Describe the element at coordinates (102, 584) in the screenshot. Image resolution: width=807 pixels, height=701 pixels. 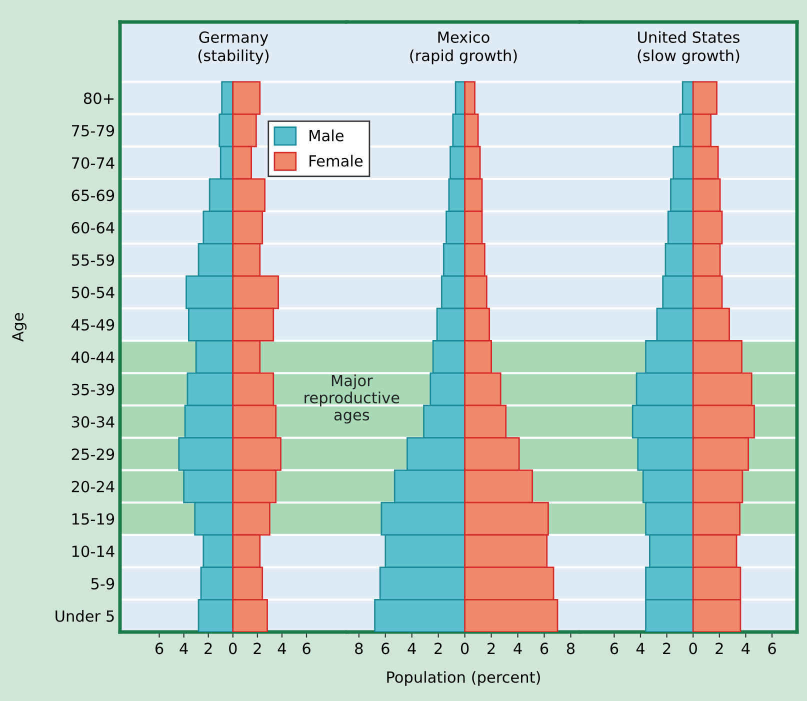
I see `y-tick-label: 5-9` at that location.